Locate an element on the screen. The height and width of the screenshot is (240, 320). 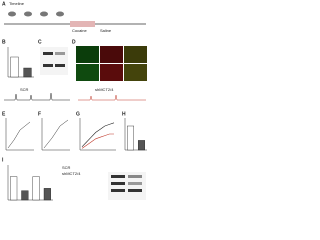
legend-label: shMCT2/4 is located at coordinates (71, 173).